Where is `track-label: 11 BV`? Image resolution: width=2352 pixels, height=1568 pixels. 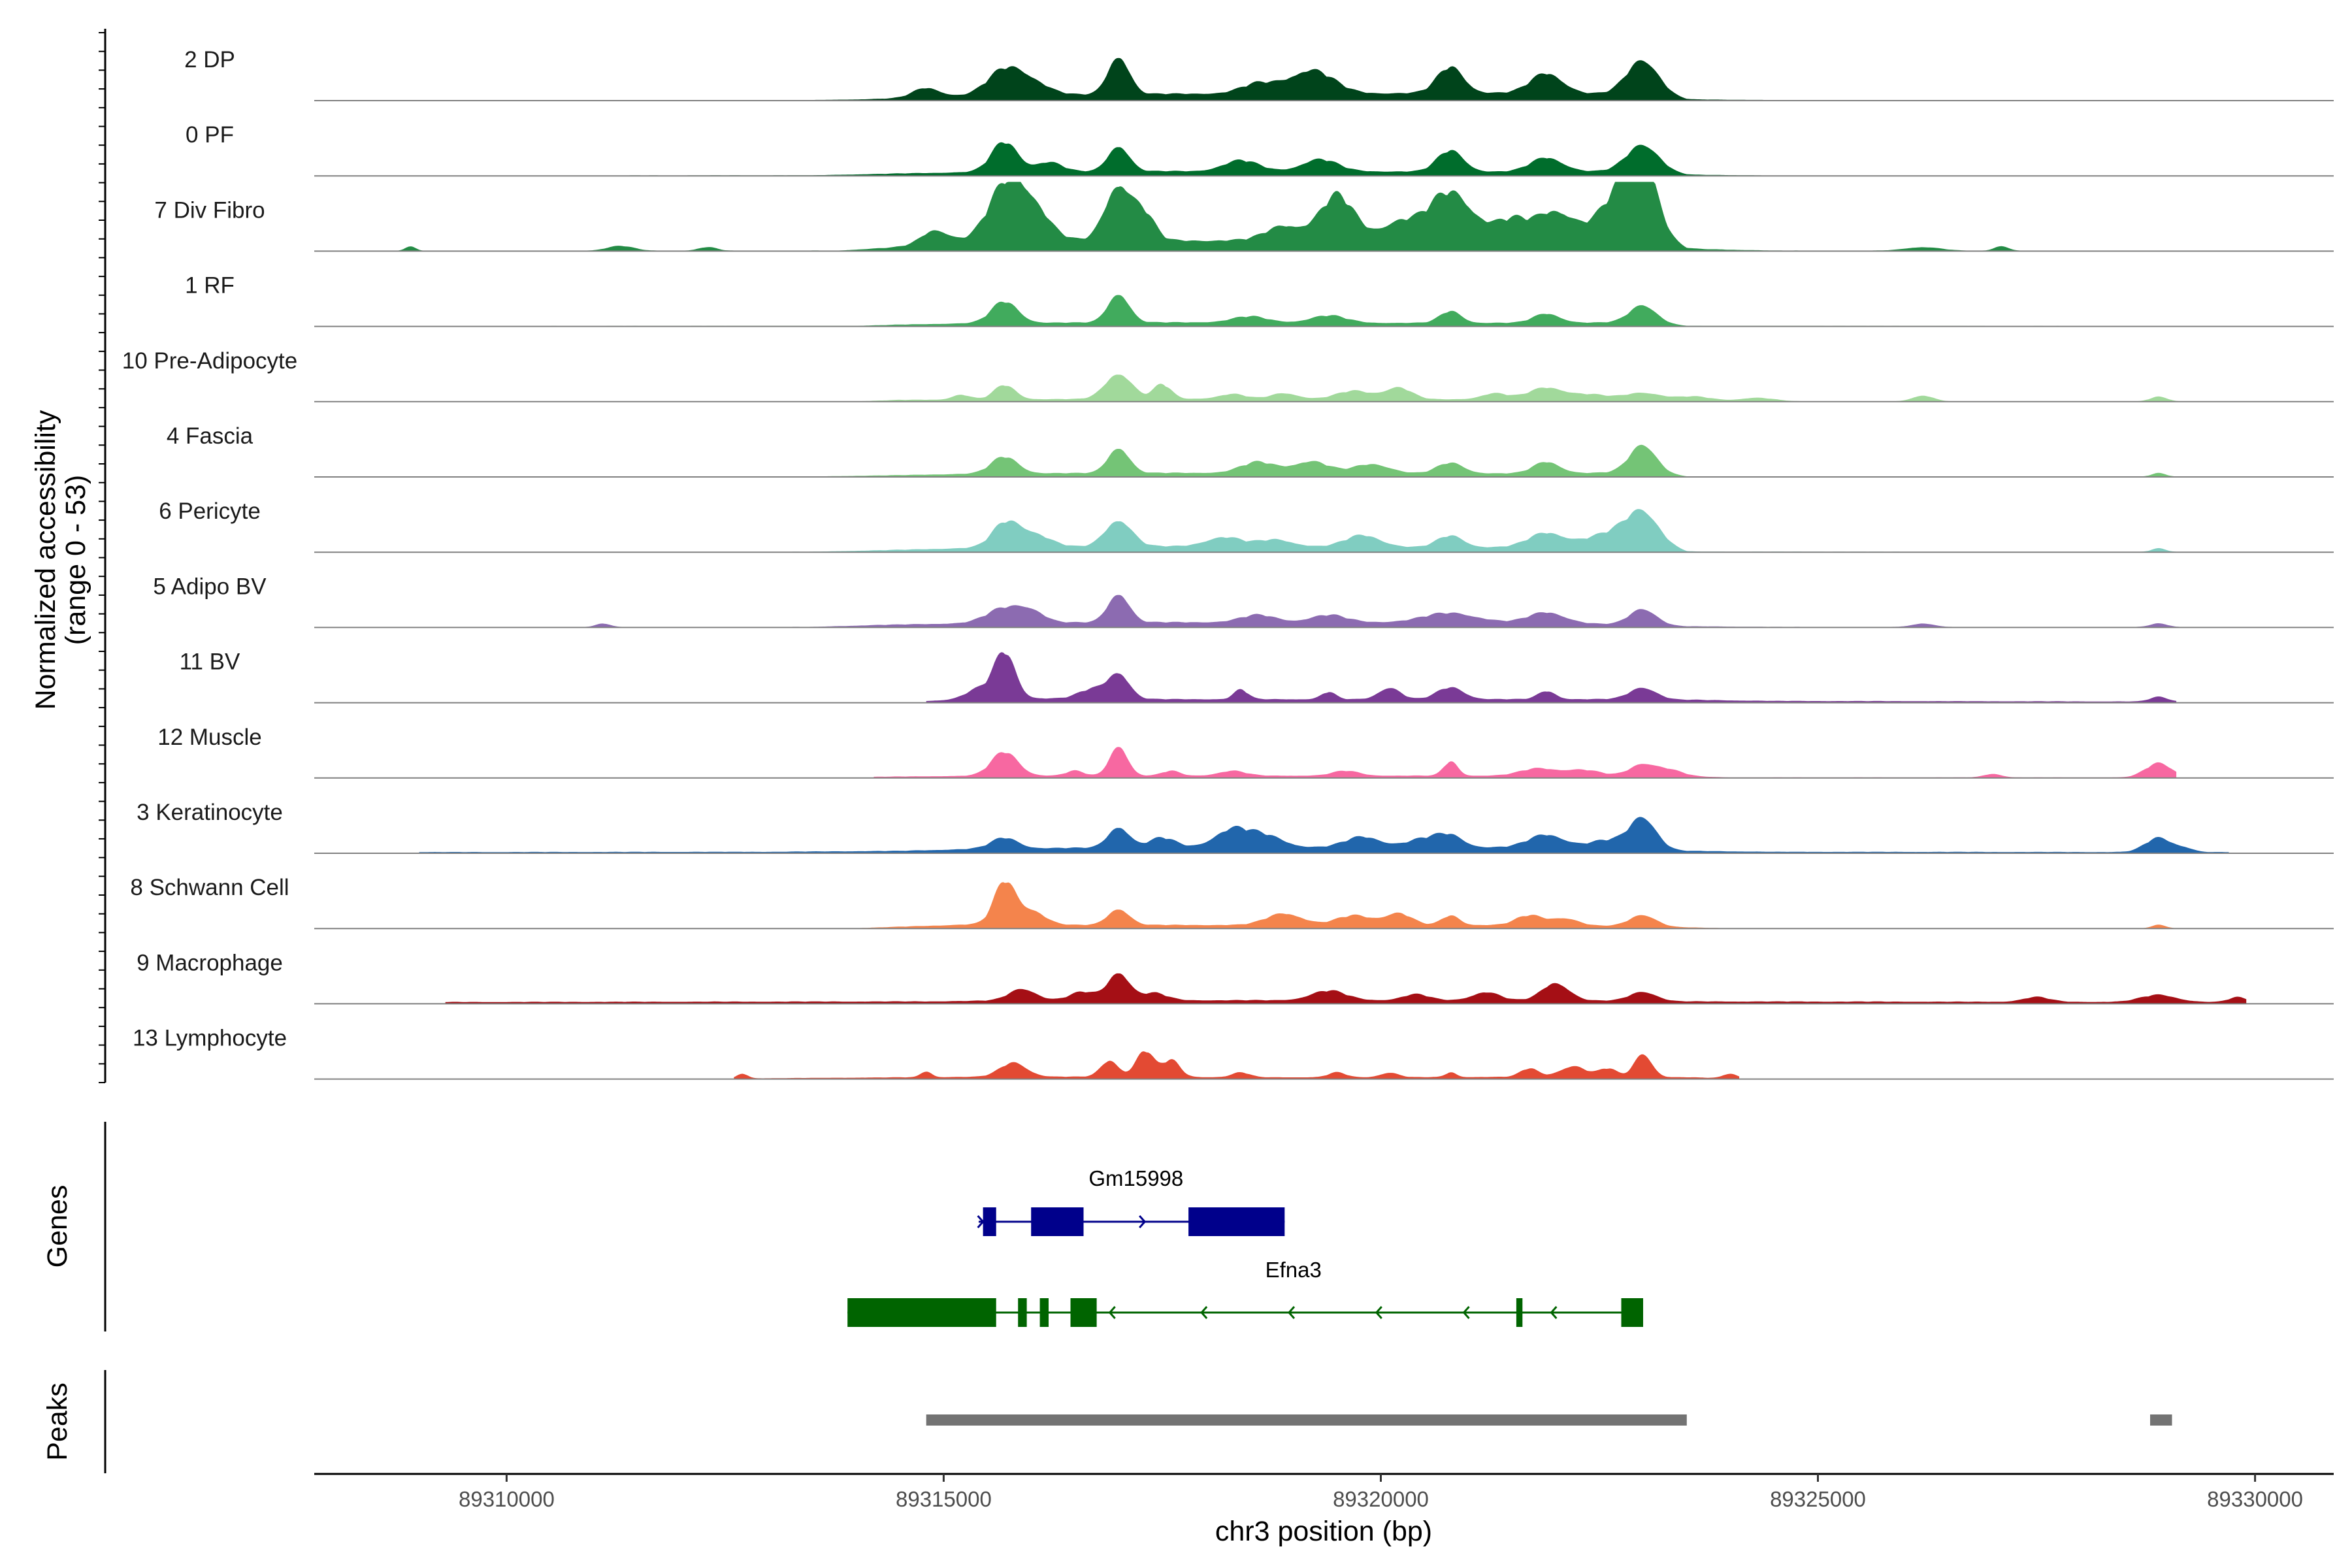 track-label: 11 BV is located at coordinates (210, 662).